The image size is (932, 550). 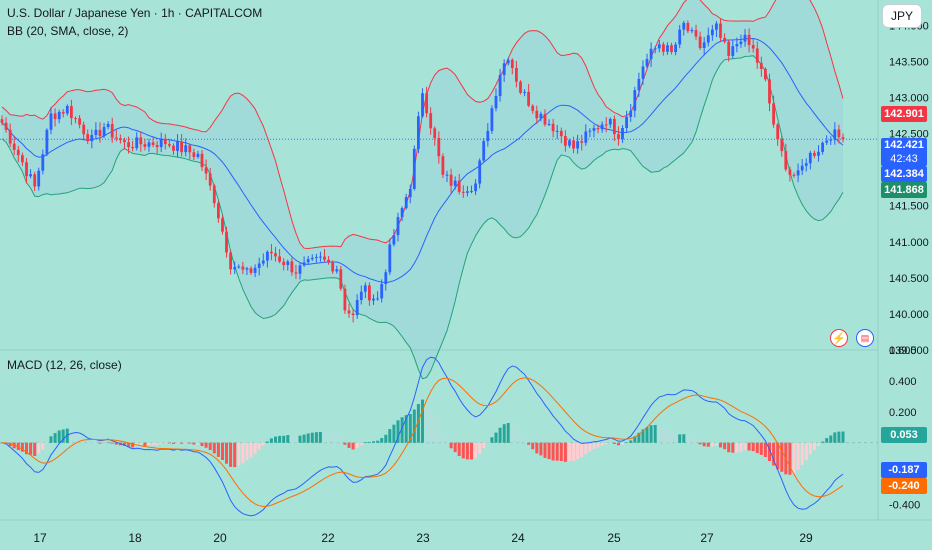 What do you see at coordinates (865, 338) in the screenshot?
I see `us-flag-icon: ▤` at bounding box center [865, 338].